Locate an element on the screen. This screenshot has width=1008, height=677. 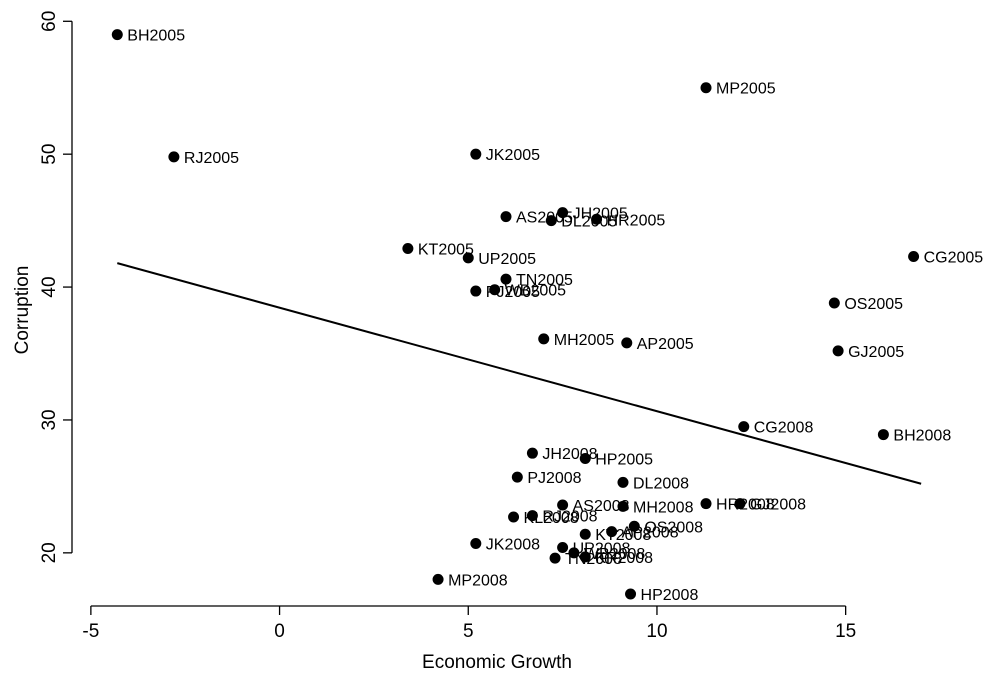
data-point-label: RJ2008 is located at coordinates (569, 517).